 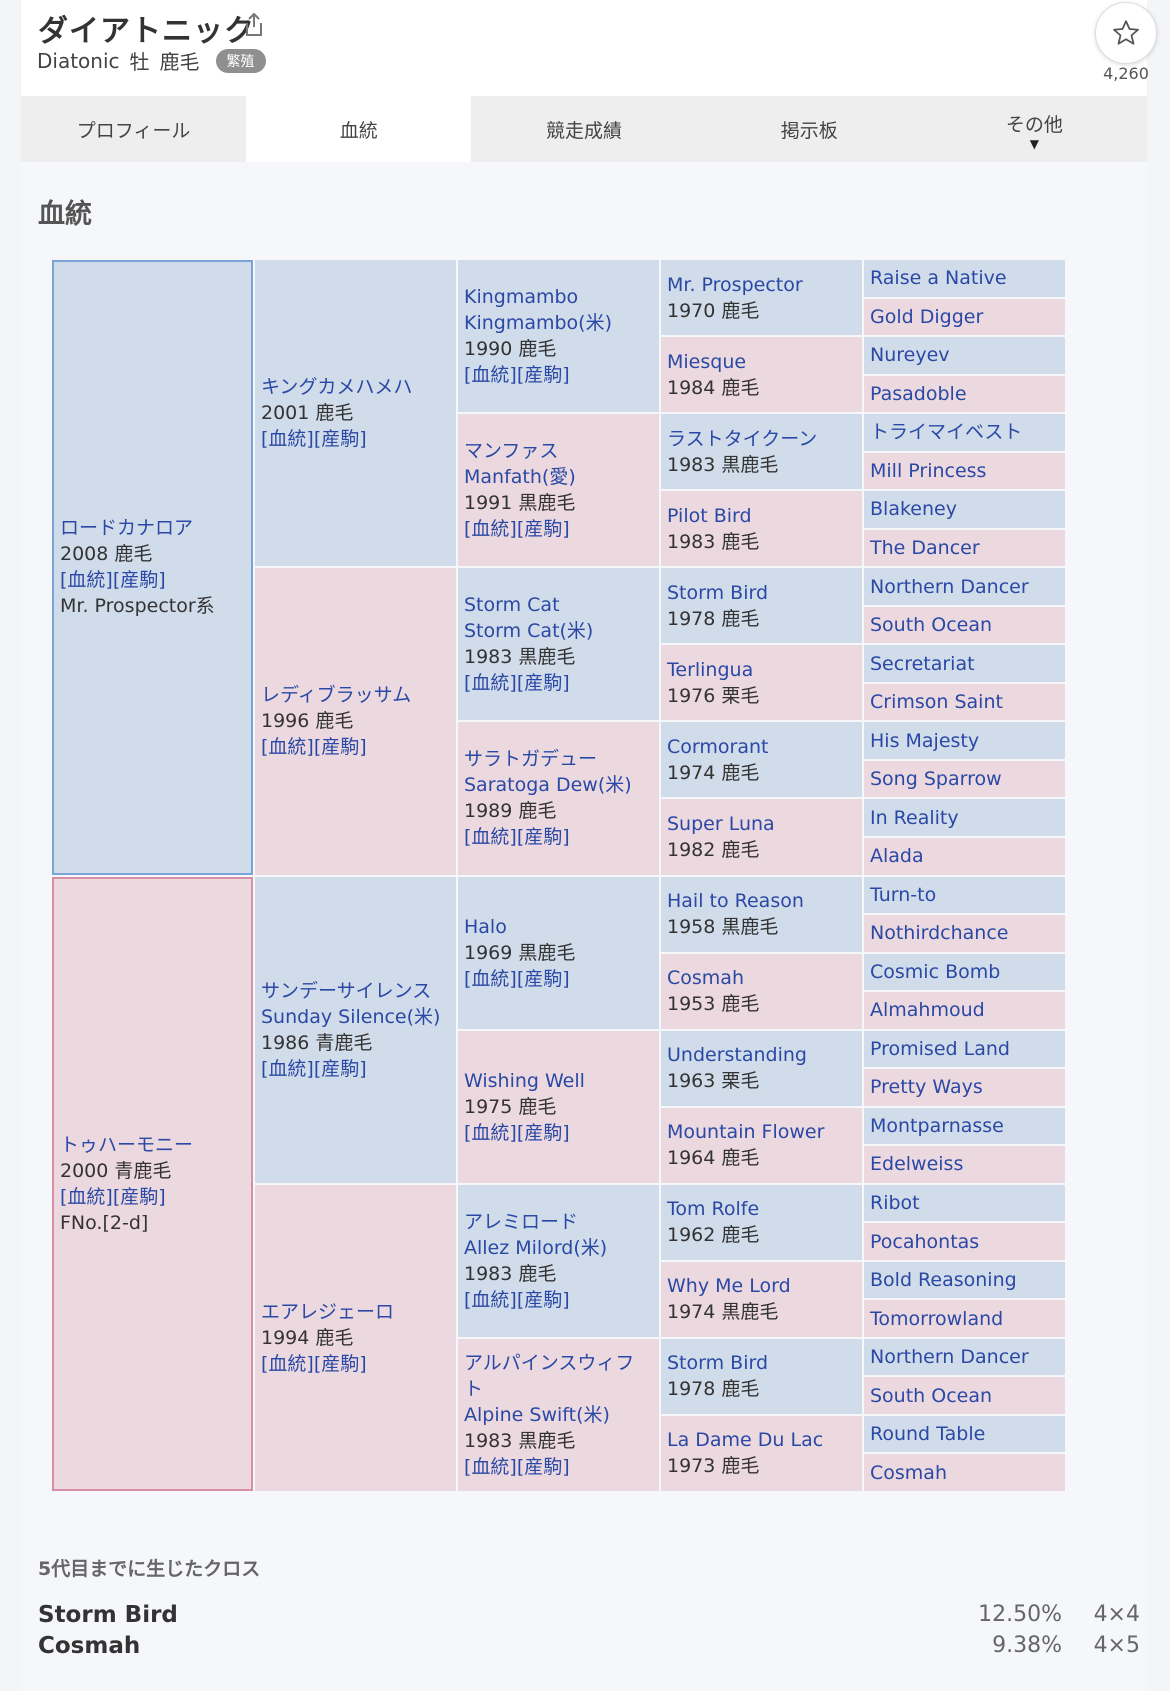 I want to click on tab-profile: プロフィール, so click(x=133, y=129).